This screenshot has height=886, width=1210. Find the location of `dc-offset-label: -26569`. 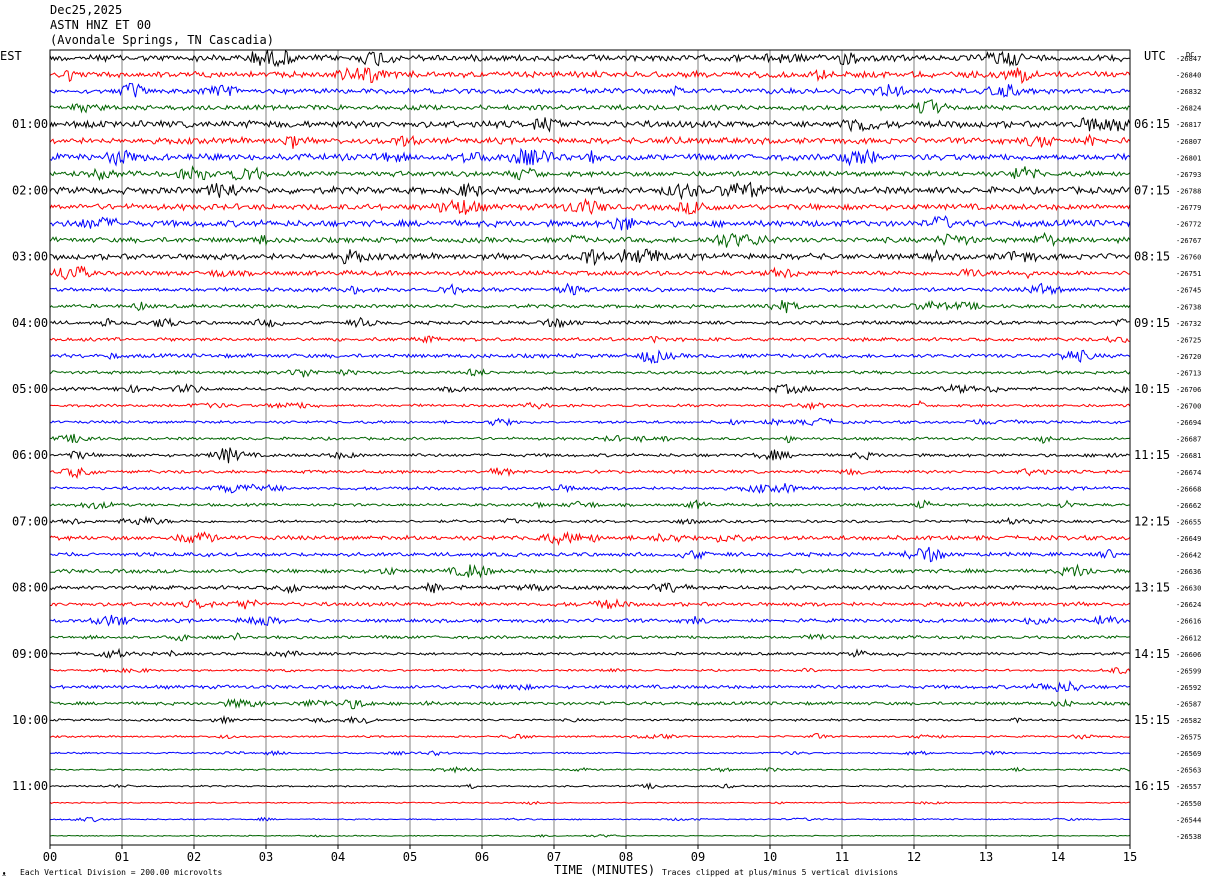

dc-offset-label: -26569 is located at coordinates (1188, 754).